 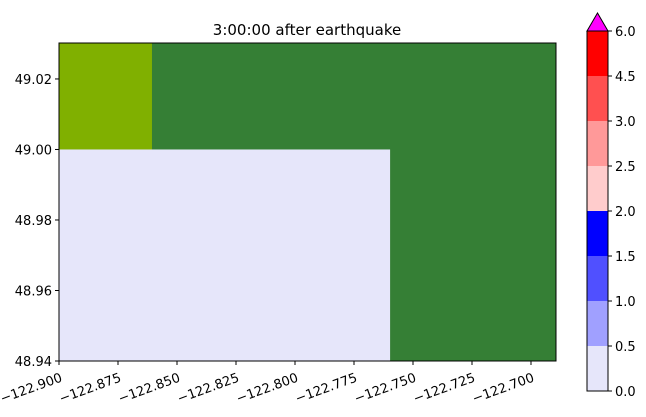 What do you see at coordinates (625, 77) in the screenshot?
I see `colorbar-tick-label: 4.5` at bounding box center [625, 77].